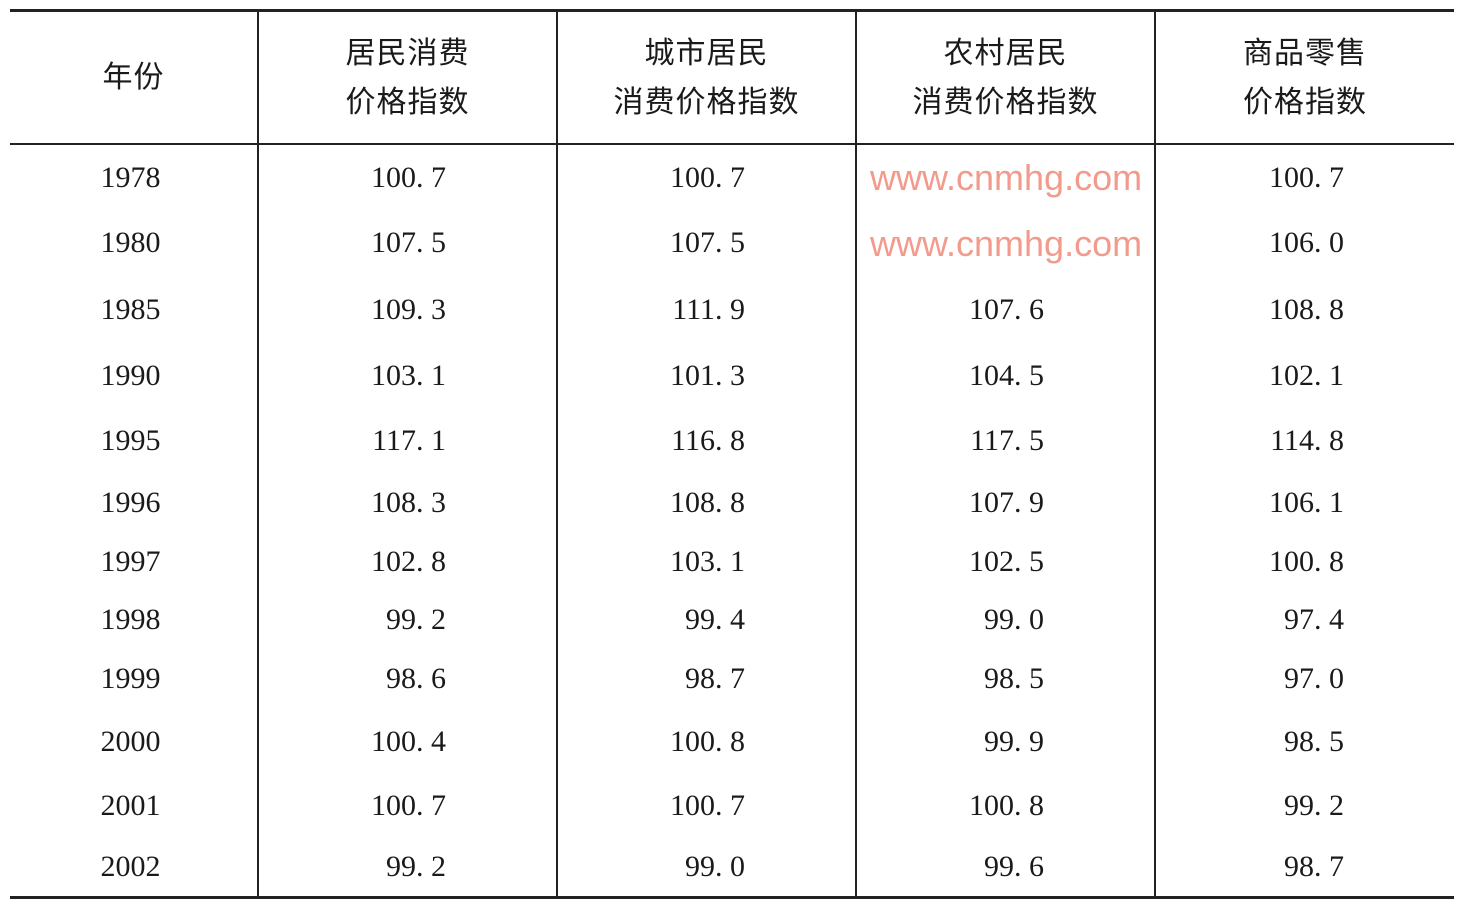 This screenshot has width=1461, height=906. Describe the element at coordinates (1005, 53) in the screenshot. I see `header-line: 农村居民` at that location.